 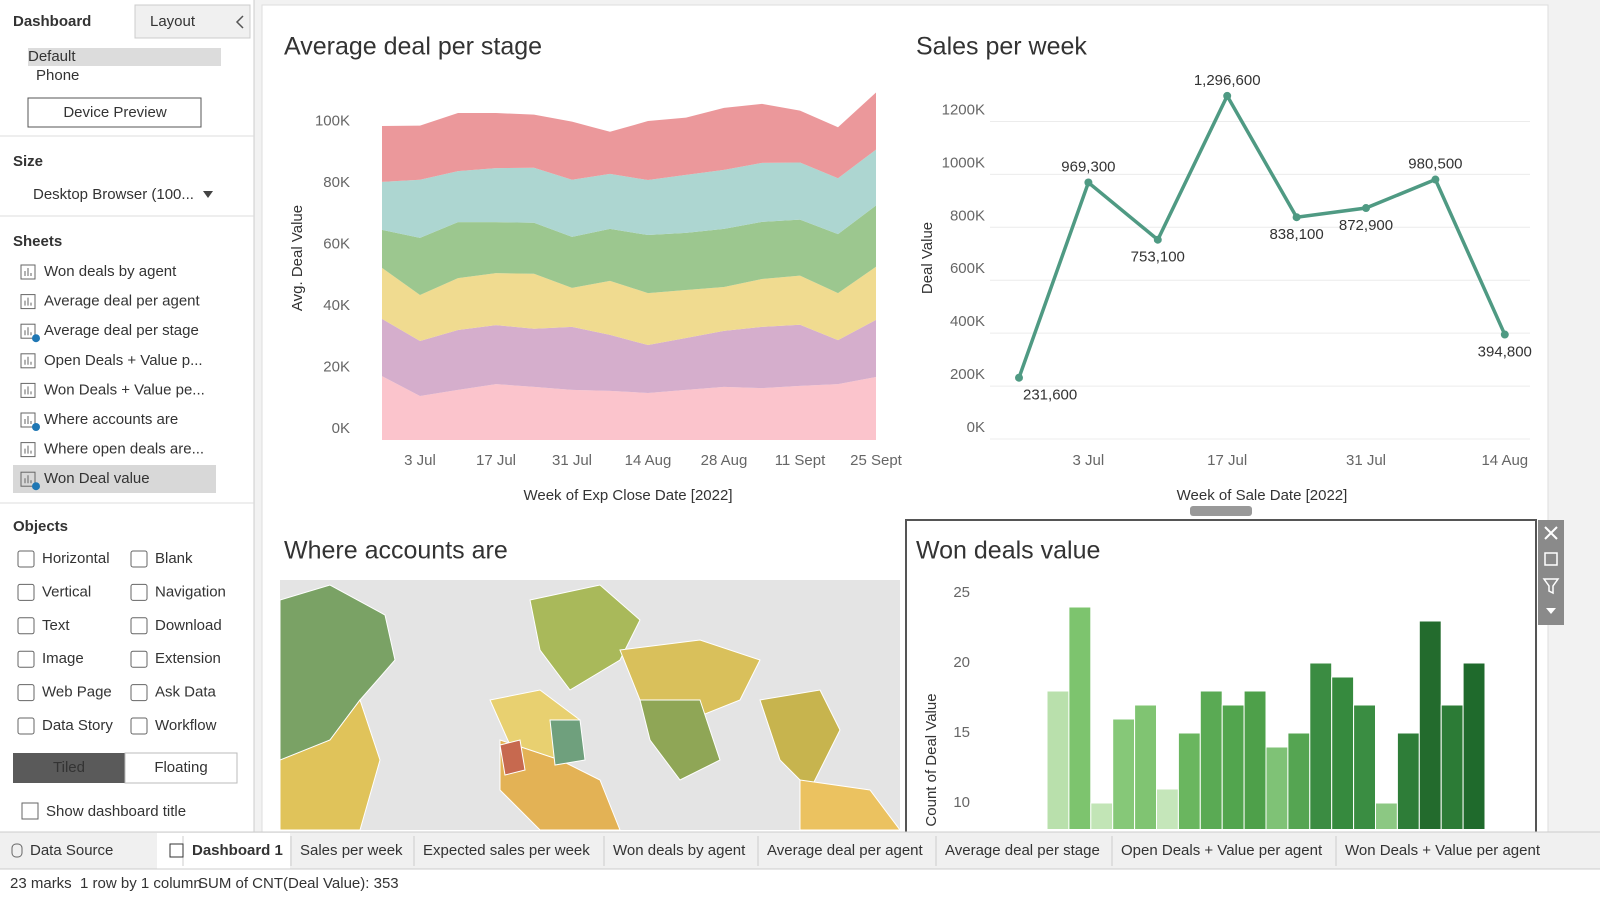 I want to click on sheet-tab: Open Deals + Value per agent, so click(x=1222, y=850).